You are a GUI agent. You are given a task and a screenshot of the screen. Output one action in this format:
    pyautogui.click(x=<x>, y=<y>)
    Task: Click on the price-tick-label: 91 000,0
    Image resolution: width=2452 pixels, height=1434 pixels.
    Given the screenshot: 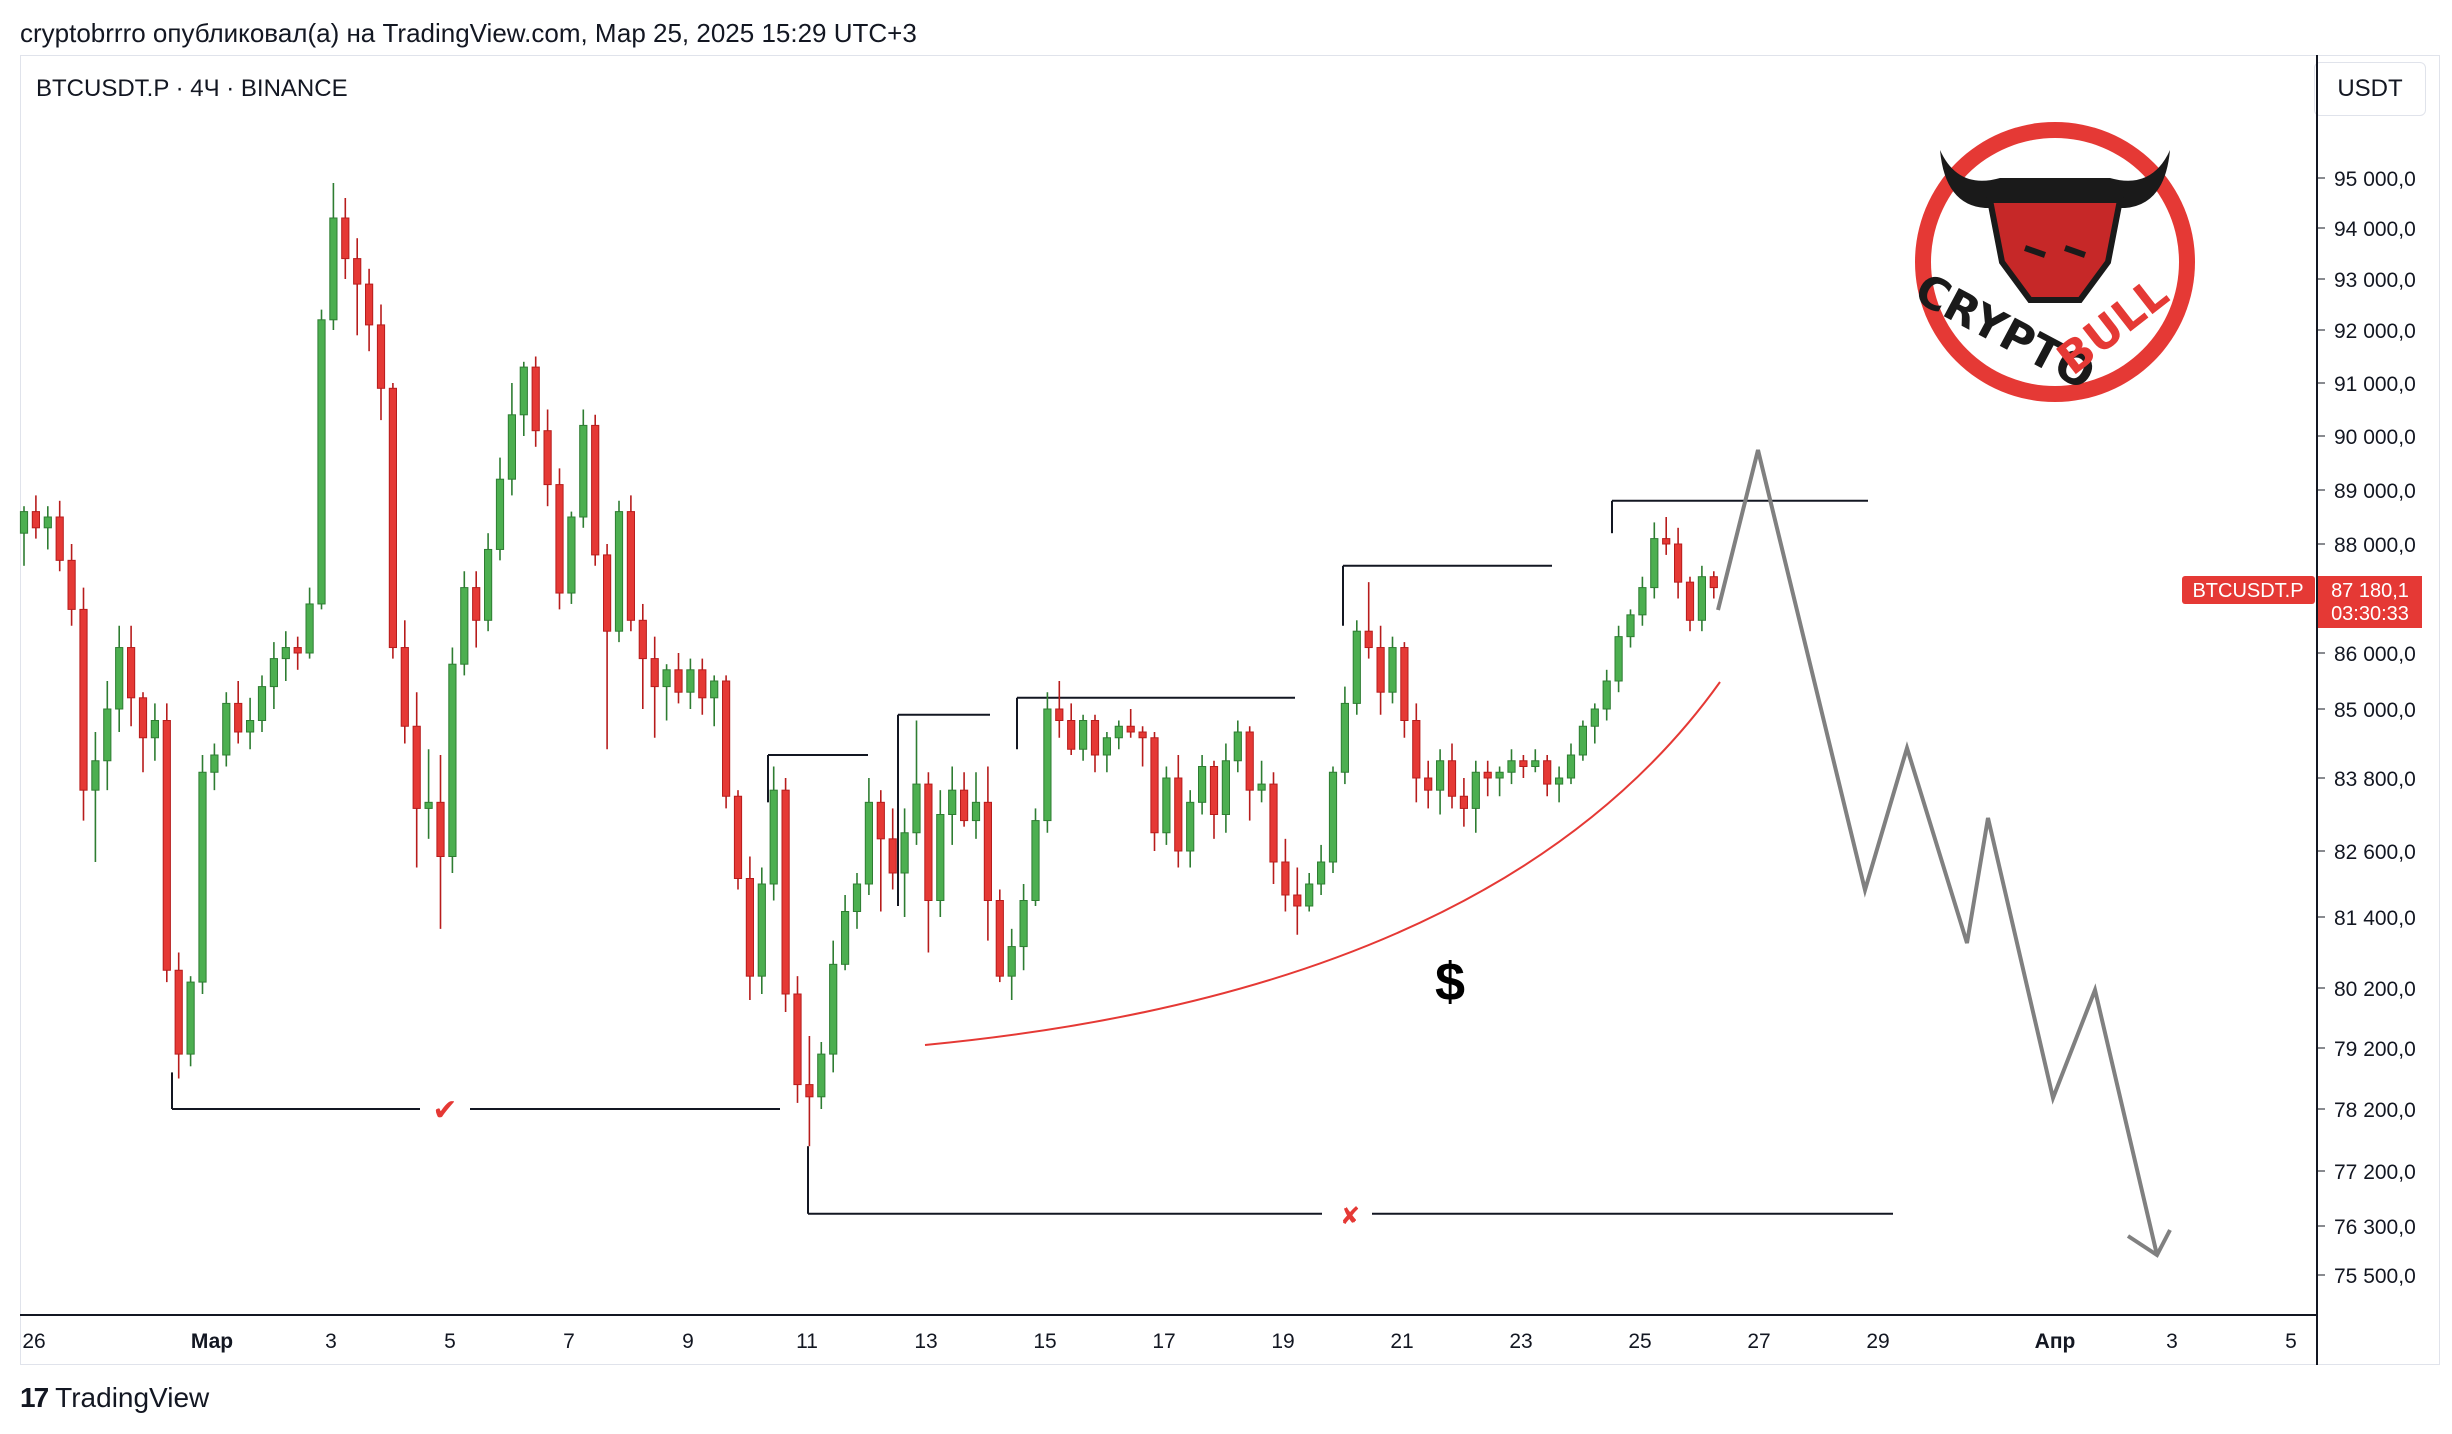 What is the action you would take?
    pyautogui.click(x=2375, y=384)
    